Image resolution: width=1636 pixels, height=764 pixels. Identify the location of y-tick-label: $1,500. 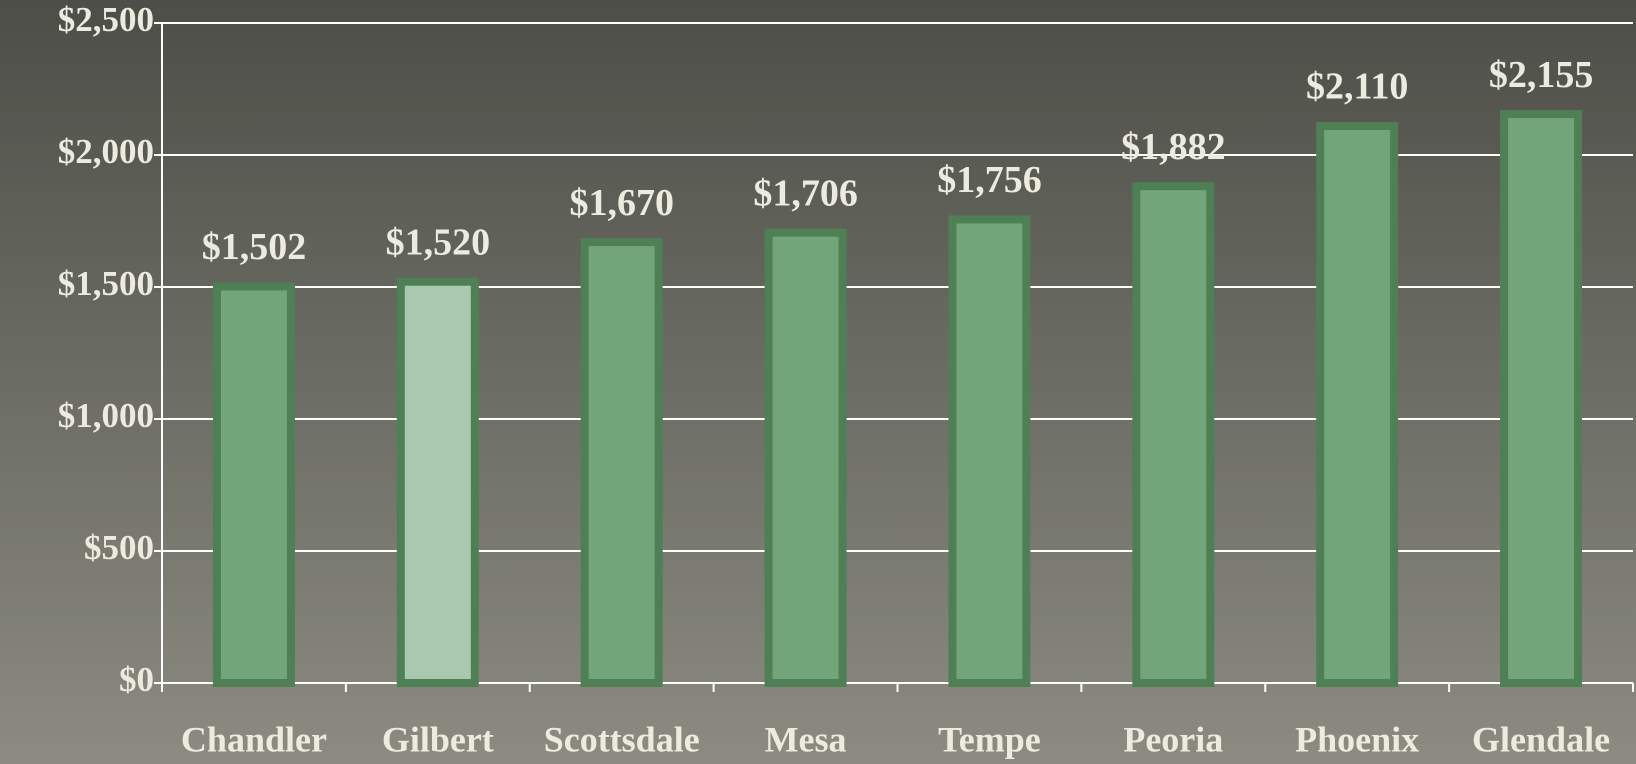
(106, 283).